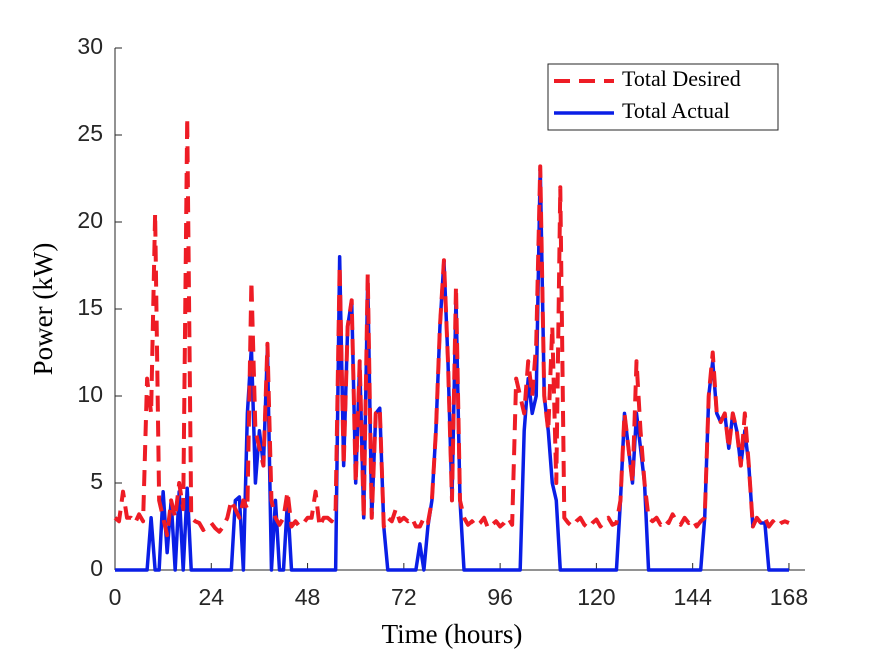 This screenshot has width=875, height=656. What do you see at coordinates (90, 307) in the screenshot?
I see `y-tick-label: 15` at bounding box center [90, 307].